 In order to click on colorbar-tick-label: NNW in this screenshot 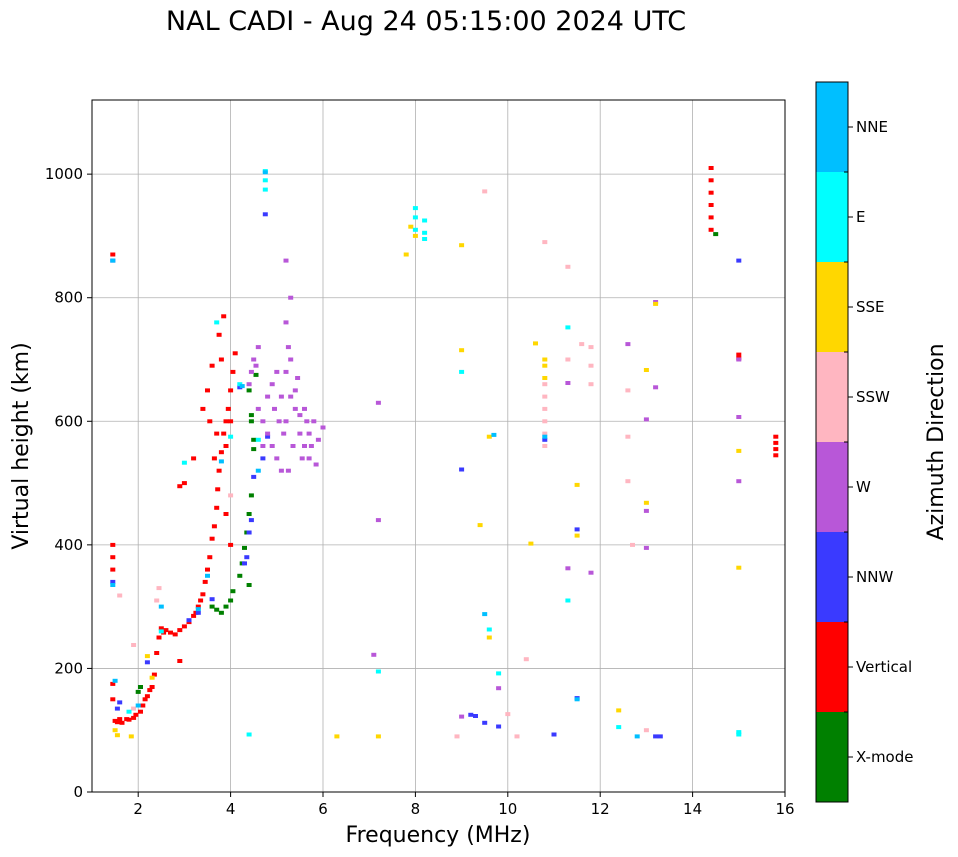, I will do `click(874, 577)`.